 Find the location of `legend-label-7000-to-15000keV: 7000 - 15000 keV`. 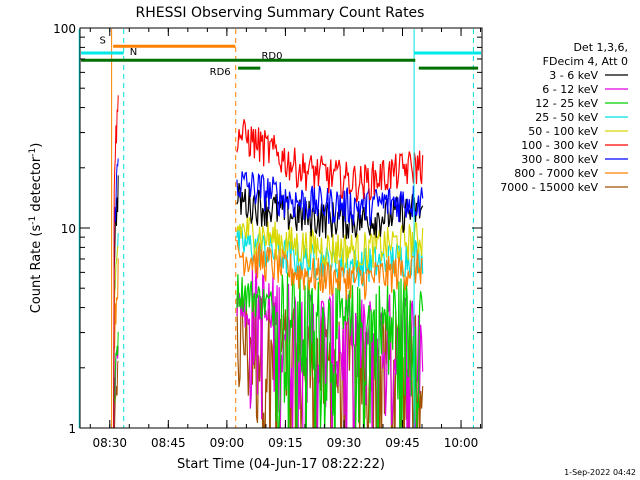

legend-label-7000-to-15000keV: 7000 - 15000 keV is located at coordinates (549, 187).